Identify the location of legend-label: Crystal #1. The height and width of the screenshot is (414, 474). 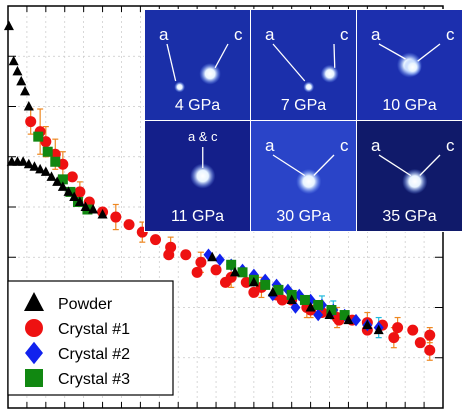
(94, 329).